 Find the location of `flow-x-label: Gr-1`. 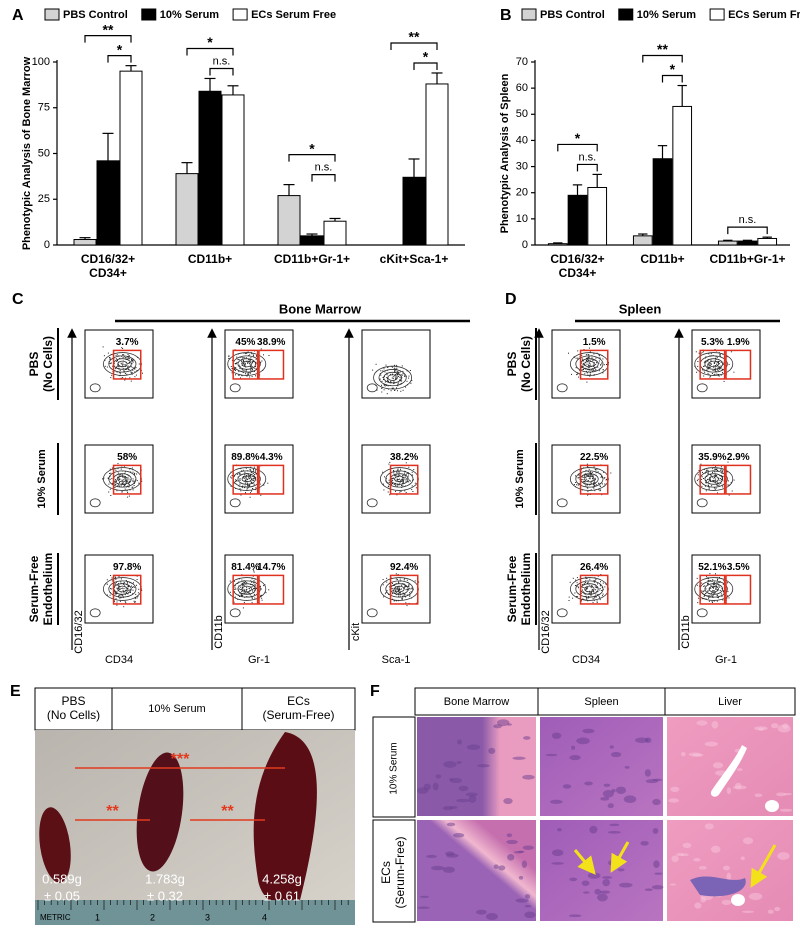

flow-x-label: Gr-1 is located at coordinates (259, 660).